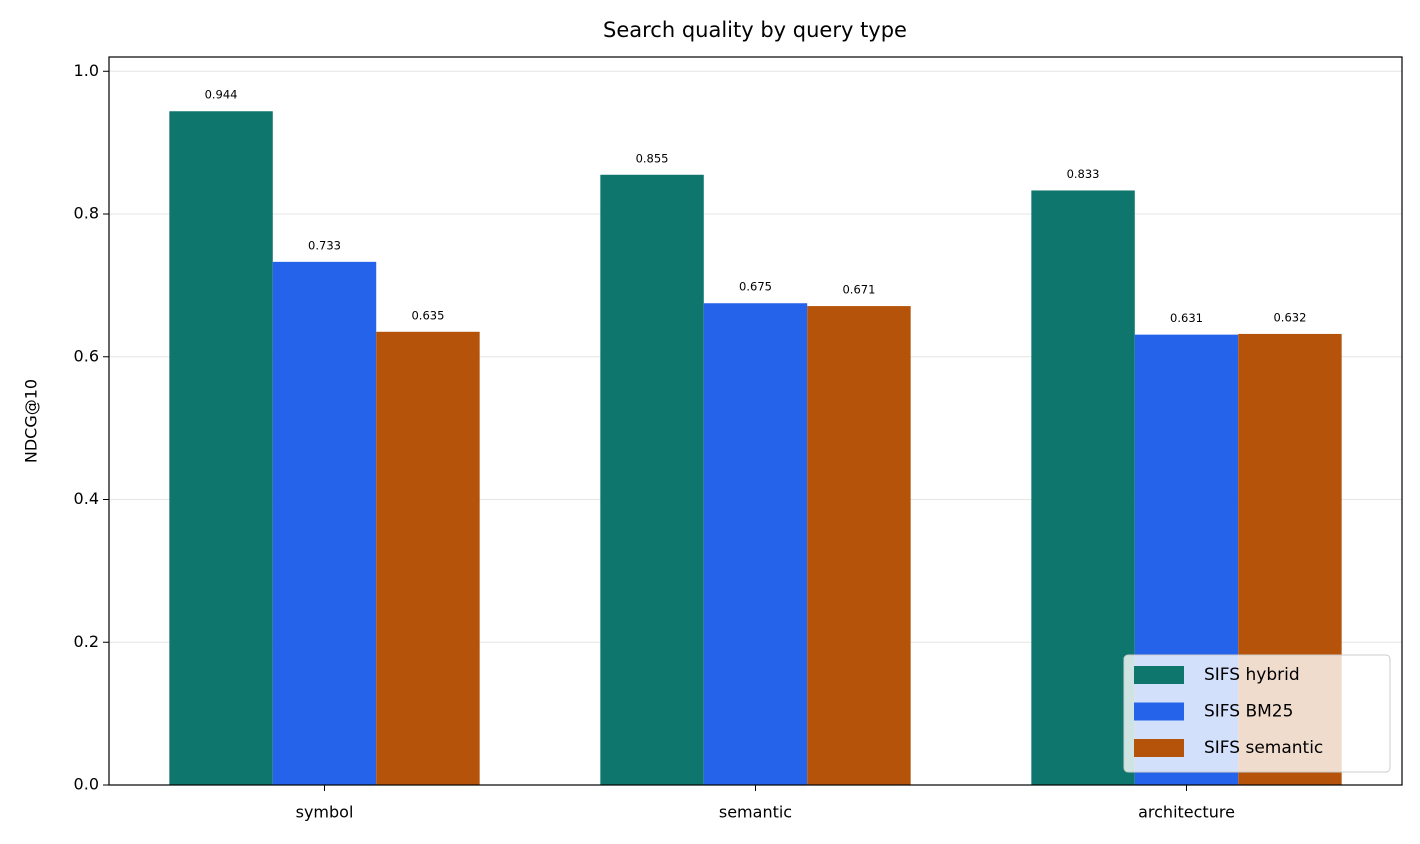 This screenshot has height=844, width=1420. What do you see at coordinates (652, 158) in the screenshot?
I see `value-label: 0.855` at bounding box center [652, 158].